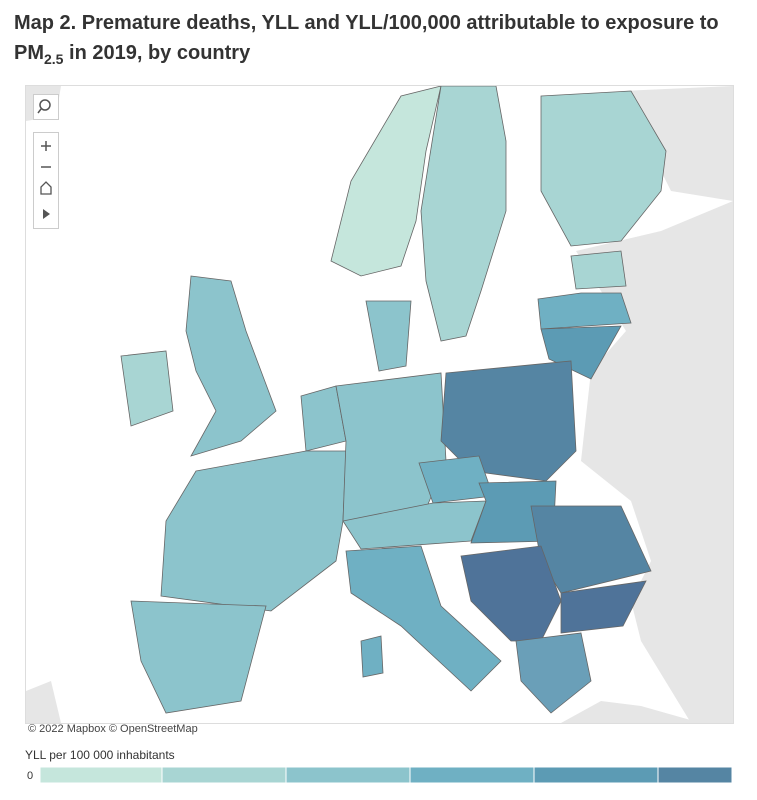  I want to click on zoom-in, so click(46, 146).